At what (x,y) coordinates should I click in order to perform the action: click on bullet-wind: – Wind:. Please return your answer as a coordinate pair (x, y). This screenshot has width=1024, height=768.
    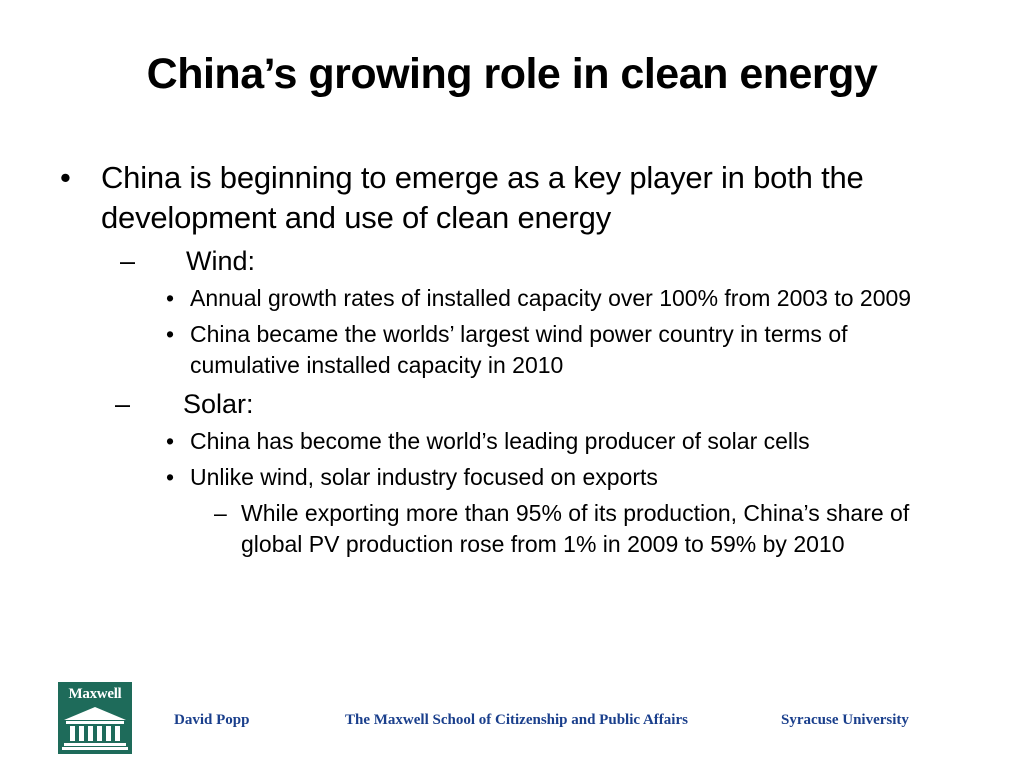
    Looking at the image, I should click on (540, 261).